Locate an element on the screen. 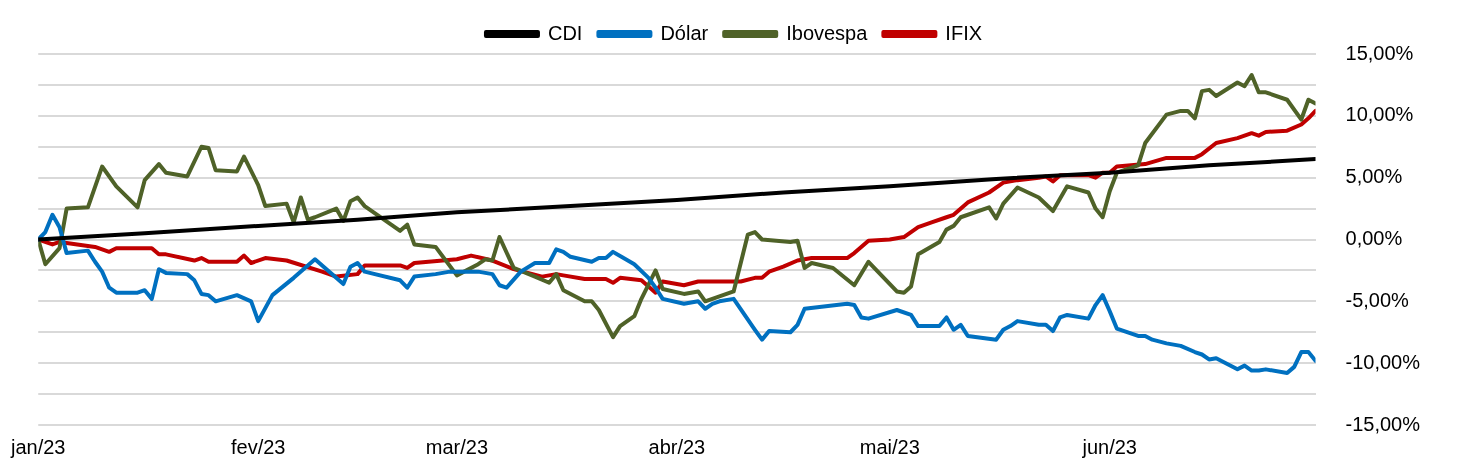  legend-label: Dólar is located at coordinates (684, 32).